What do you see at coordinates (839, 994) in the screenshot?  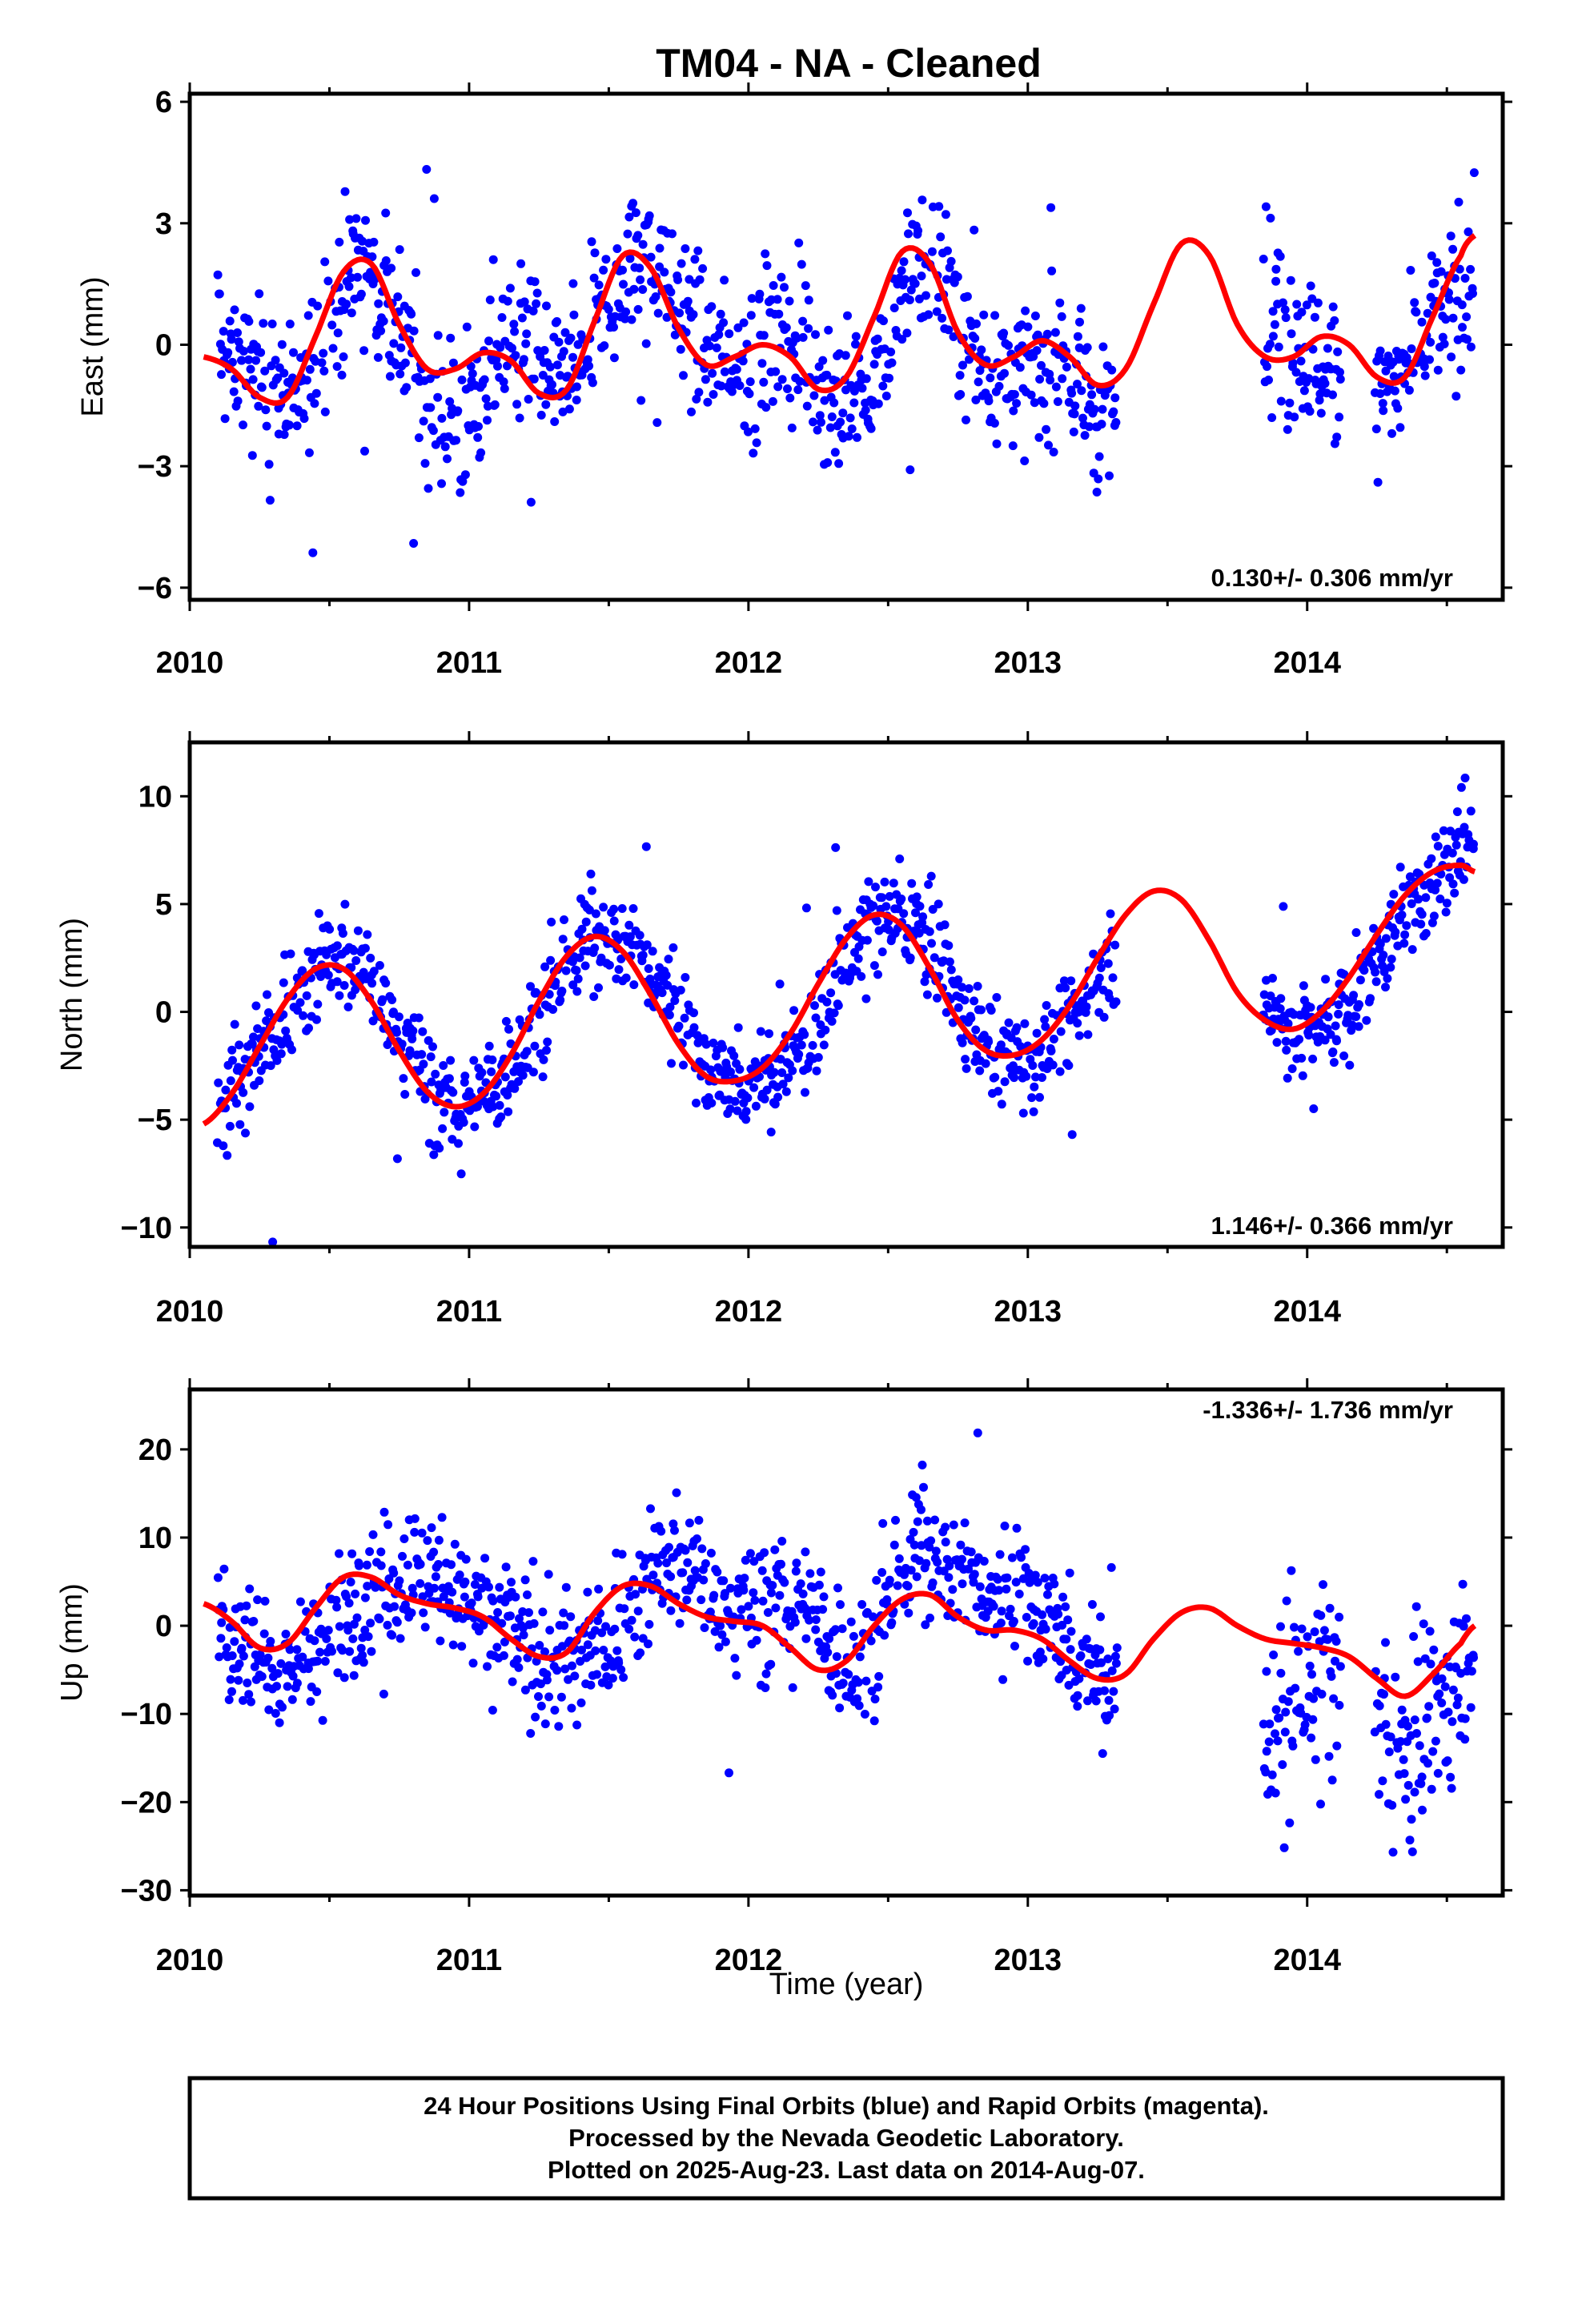 I see `north-model-line` at bounding box center [839, 994].